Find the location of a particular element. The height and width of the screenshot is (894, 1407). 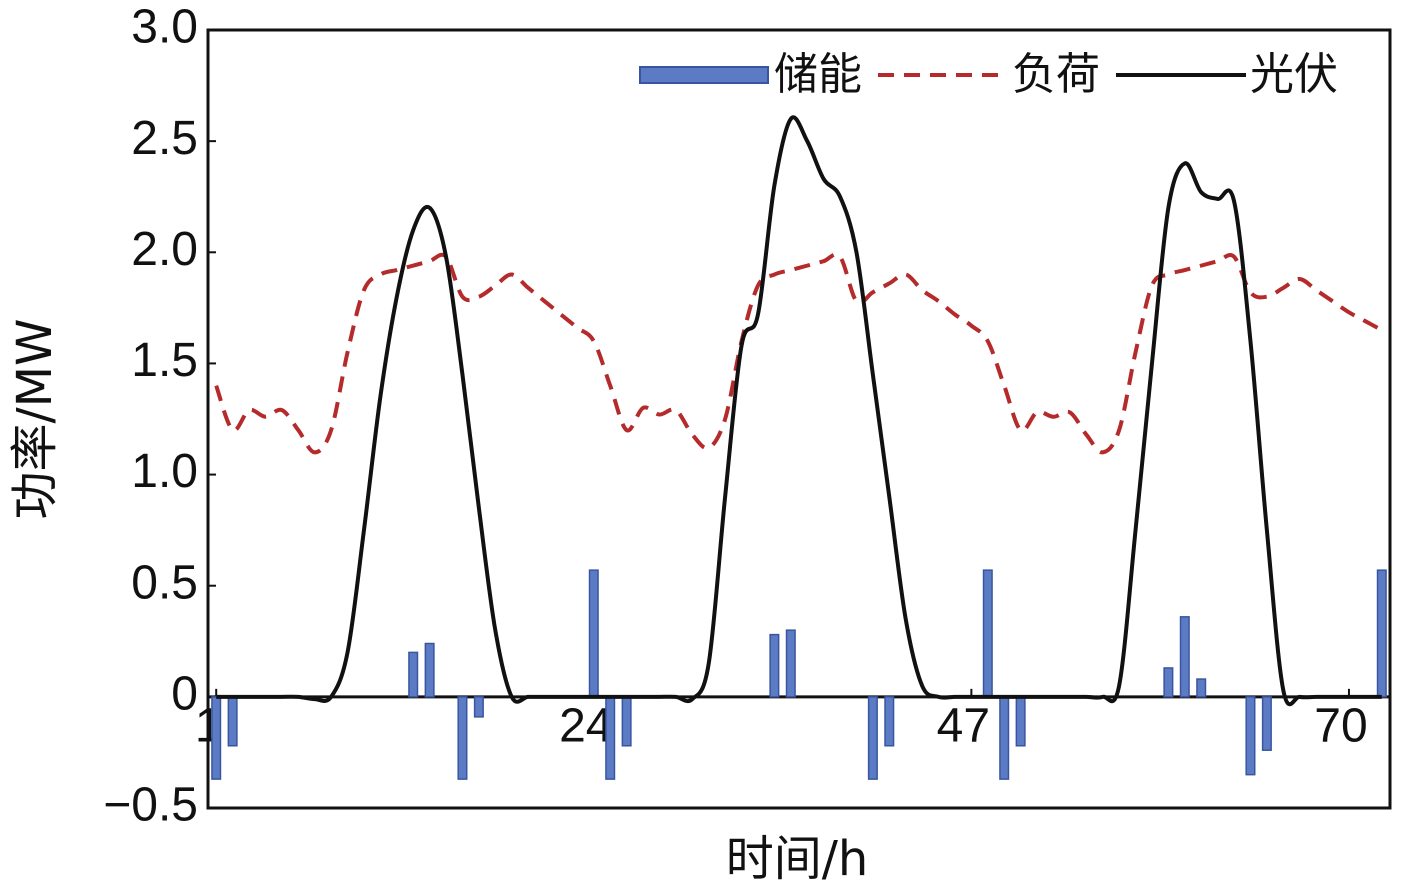

y-tick-label: 0.5 is located at coordinates (164, 582).